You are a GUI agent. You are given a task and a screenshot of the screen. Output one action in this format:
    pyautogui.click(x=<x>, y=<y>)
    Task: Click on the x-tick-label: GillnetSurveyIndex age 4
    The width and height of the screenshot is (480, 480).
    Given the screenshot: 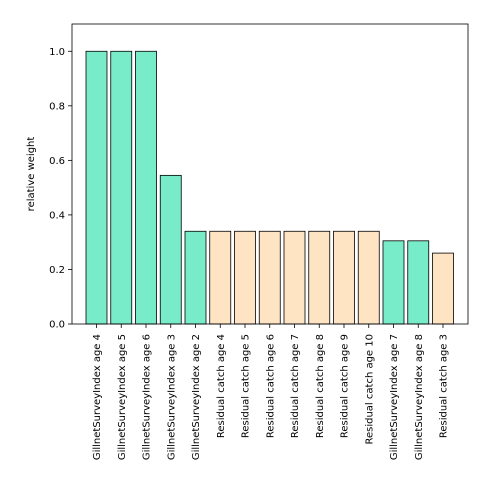 What is the action you would take?
    pyautogui.click(x=97, y=397)
    